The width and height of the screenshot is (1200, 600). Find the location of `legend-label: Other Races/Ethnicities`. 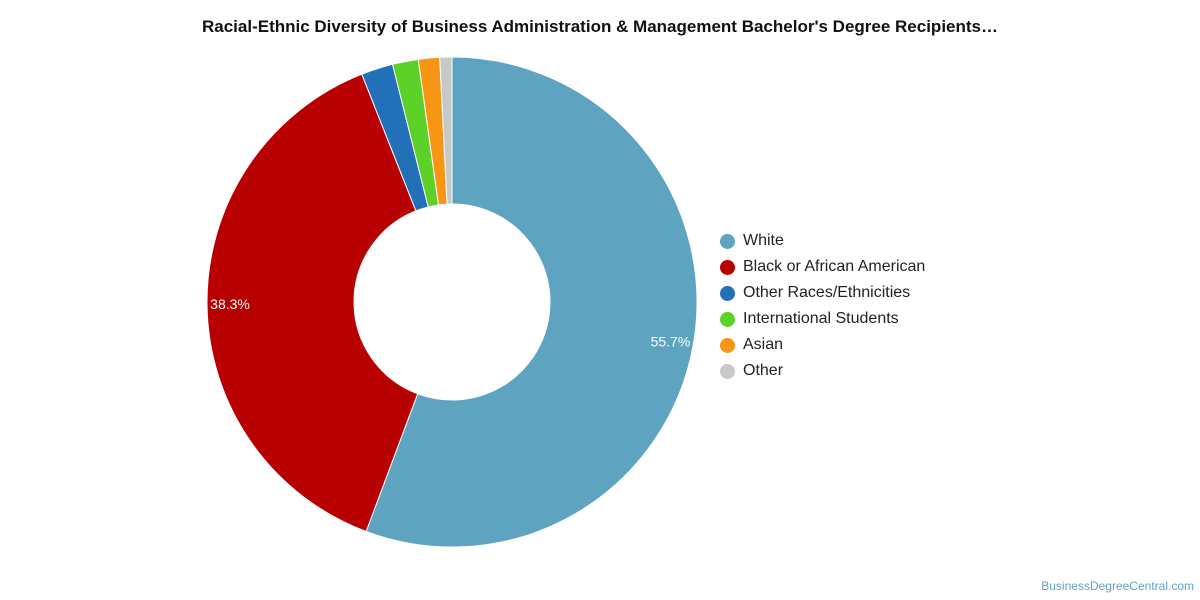

legend-label: Other Races/Ethnicities is located at coordinates (827, 292).